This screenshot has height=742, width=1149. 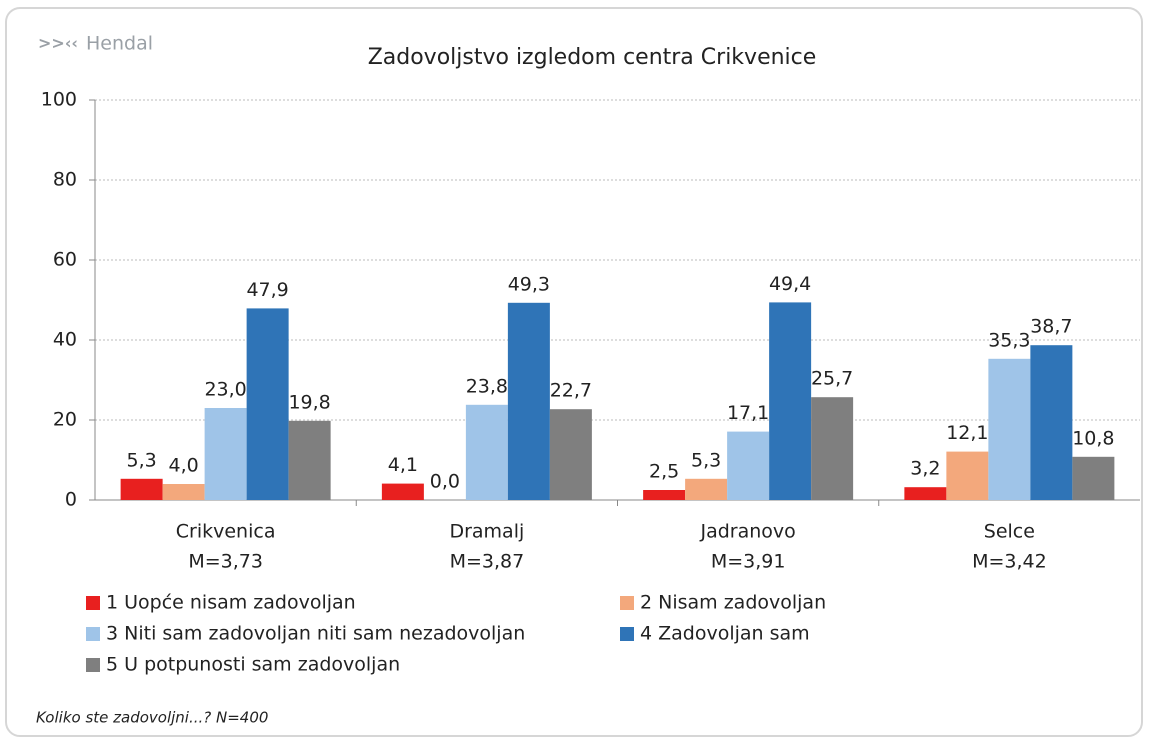 What do you see at coordinates (748, 562) in the screenshot?
I see `category-mean: M=3,91` at bounding box center [748, 562].